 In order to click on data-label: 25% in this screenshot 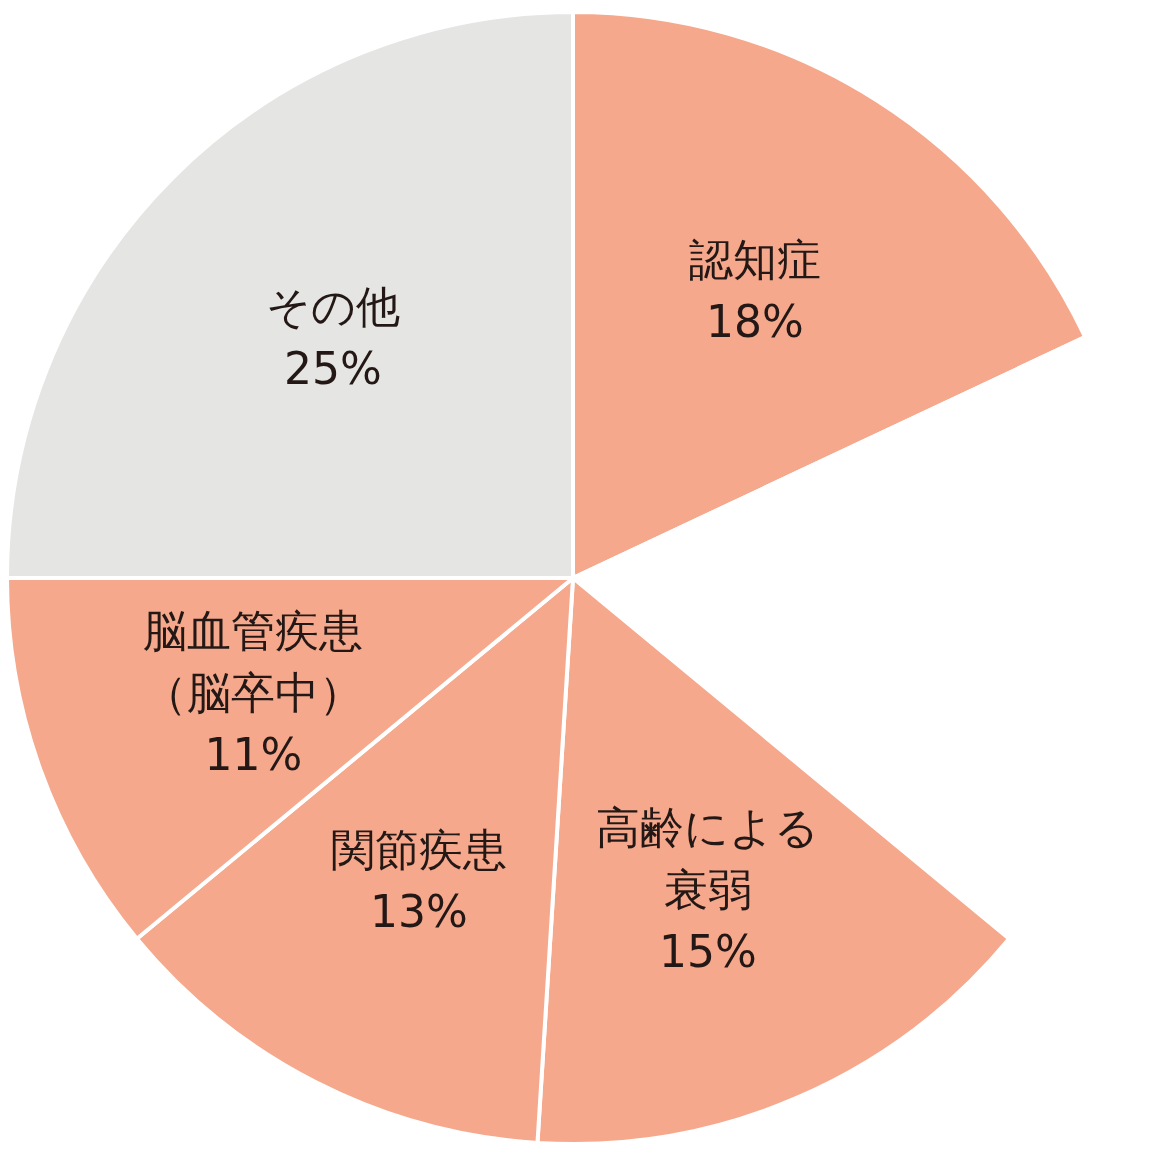, I will do `click(332, 368)`.